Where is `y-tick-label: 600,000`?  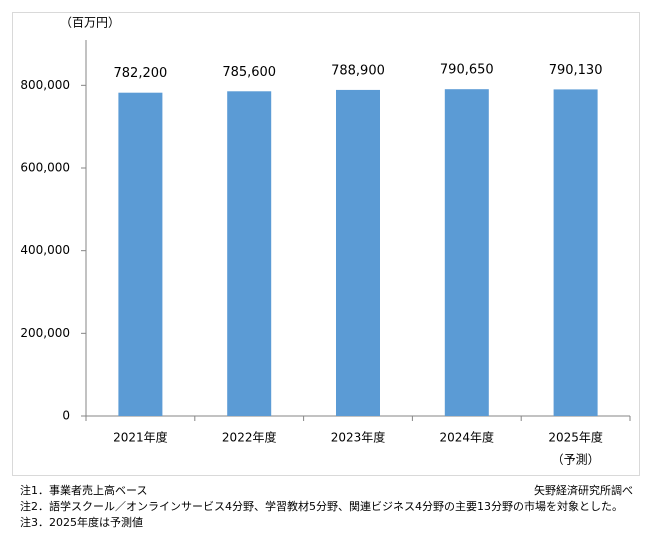
y-tick-label: 600,000 is located at coordinates (45, 168).